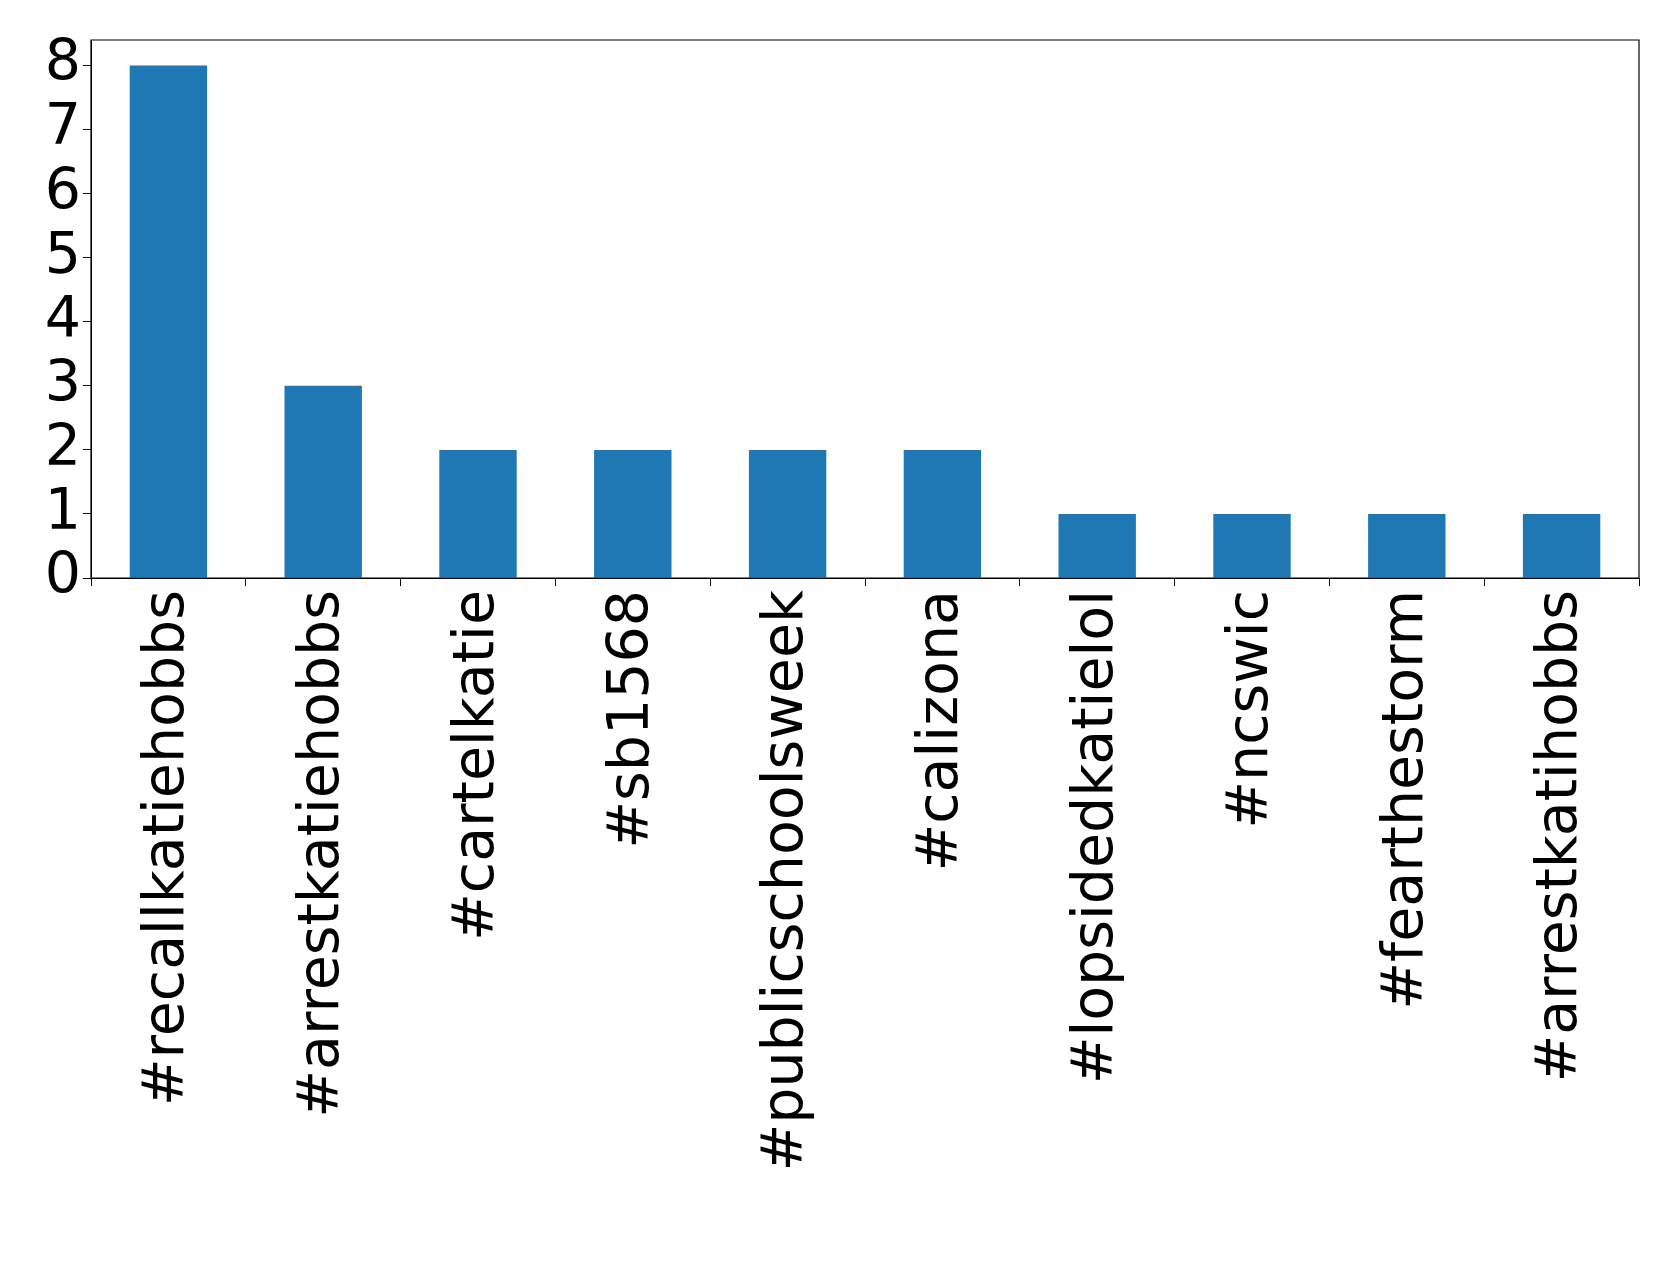 The image size is (1679, 1266). I want to click on x-tick-label: #publicschoolsweek, so click(782, 881).